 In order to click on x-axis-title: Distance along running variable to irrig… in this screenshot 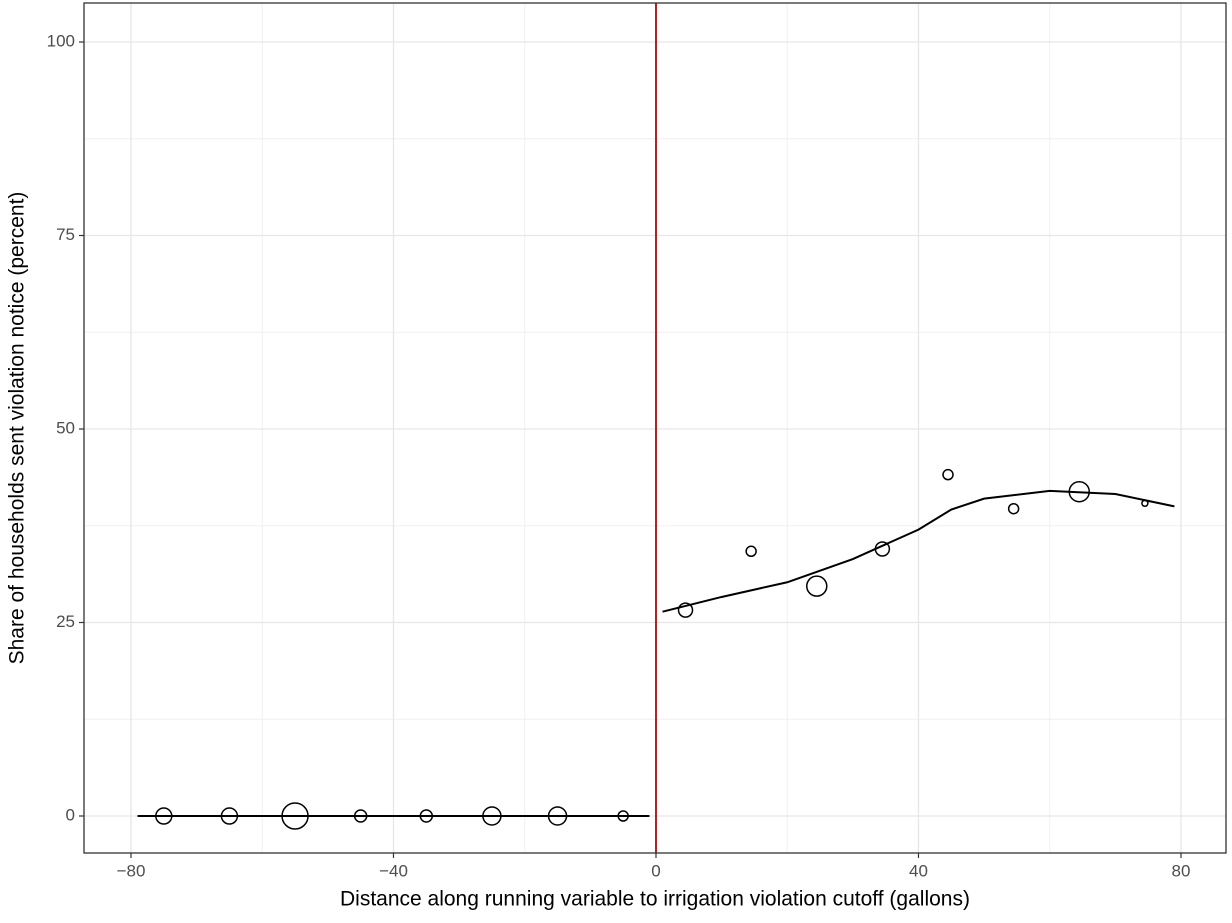, I will do `click(655, 899)`.